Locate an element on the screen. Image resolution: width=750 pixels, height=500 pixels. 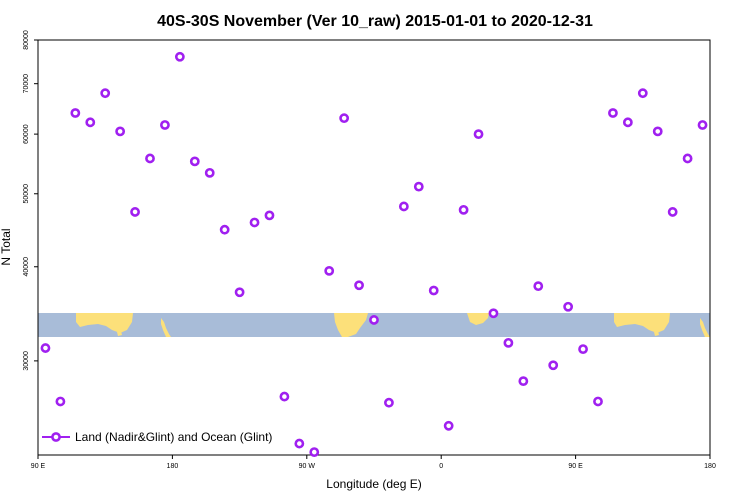
y-tick-label: 30000 is located at coordinates (26, 361).